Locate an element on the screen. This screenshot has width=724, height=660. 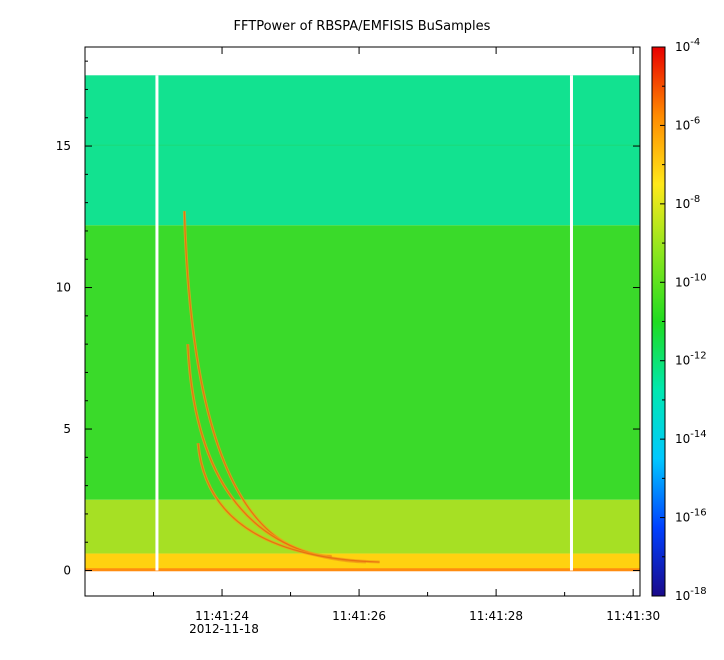
colorbar-tick-label: 10⁻¹⁰ is located at coordinates (691, 280).